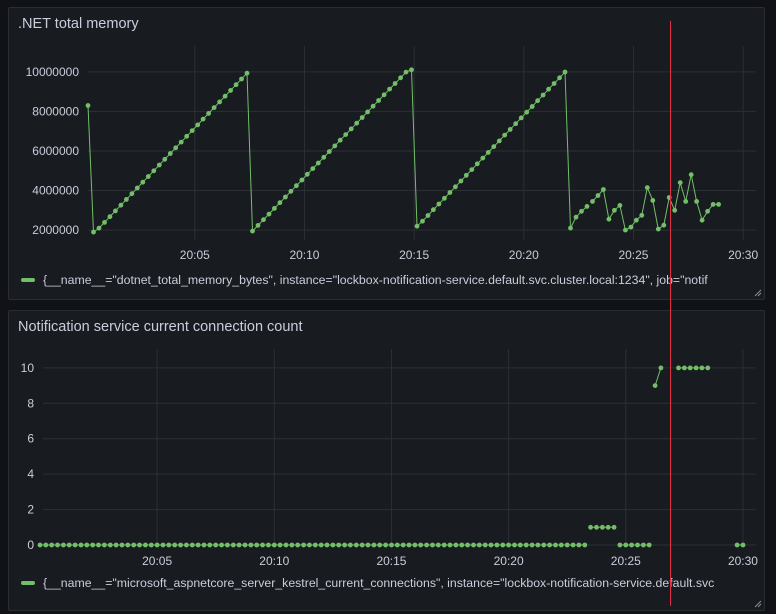 The height and width of the screenshot is (614, 776). Describe the element at coordinates (743, 561) in the screenshot. I see `x-tick-label: 20:30` at that location.